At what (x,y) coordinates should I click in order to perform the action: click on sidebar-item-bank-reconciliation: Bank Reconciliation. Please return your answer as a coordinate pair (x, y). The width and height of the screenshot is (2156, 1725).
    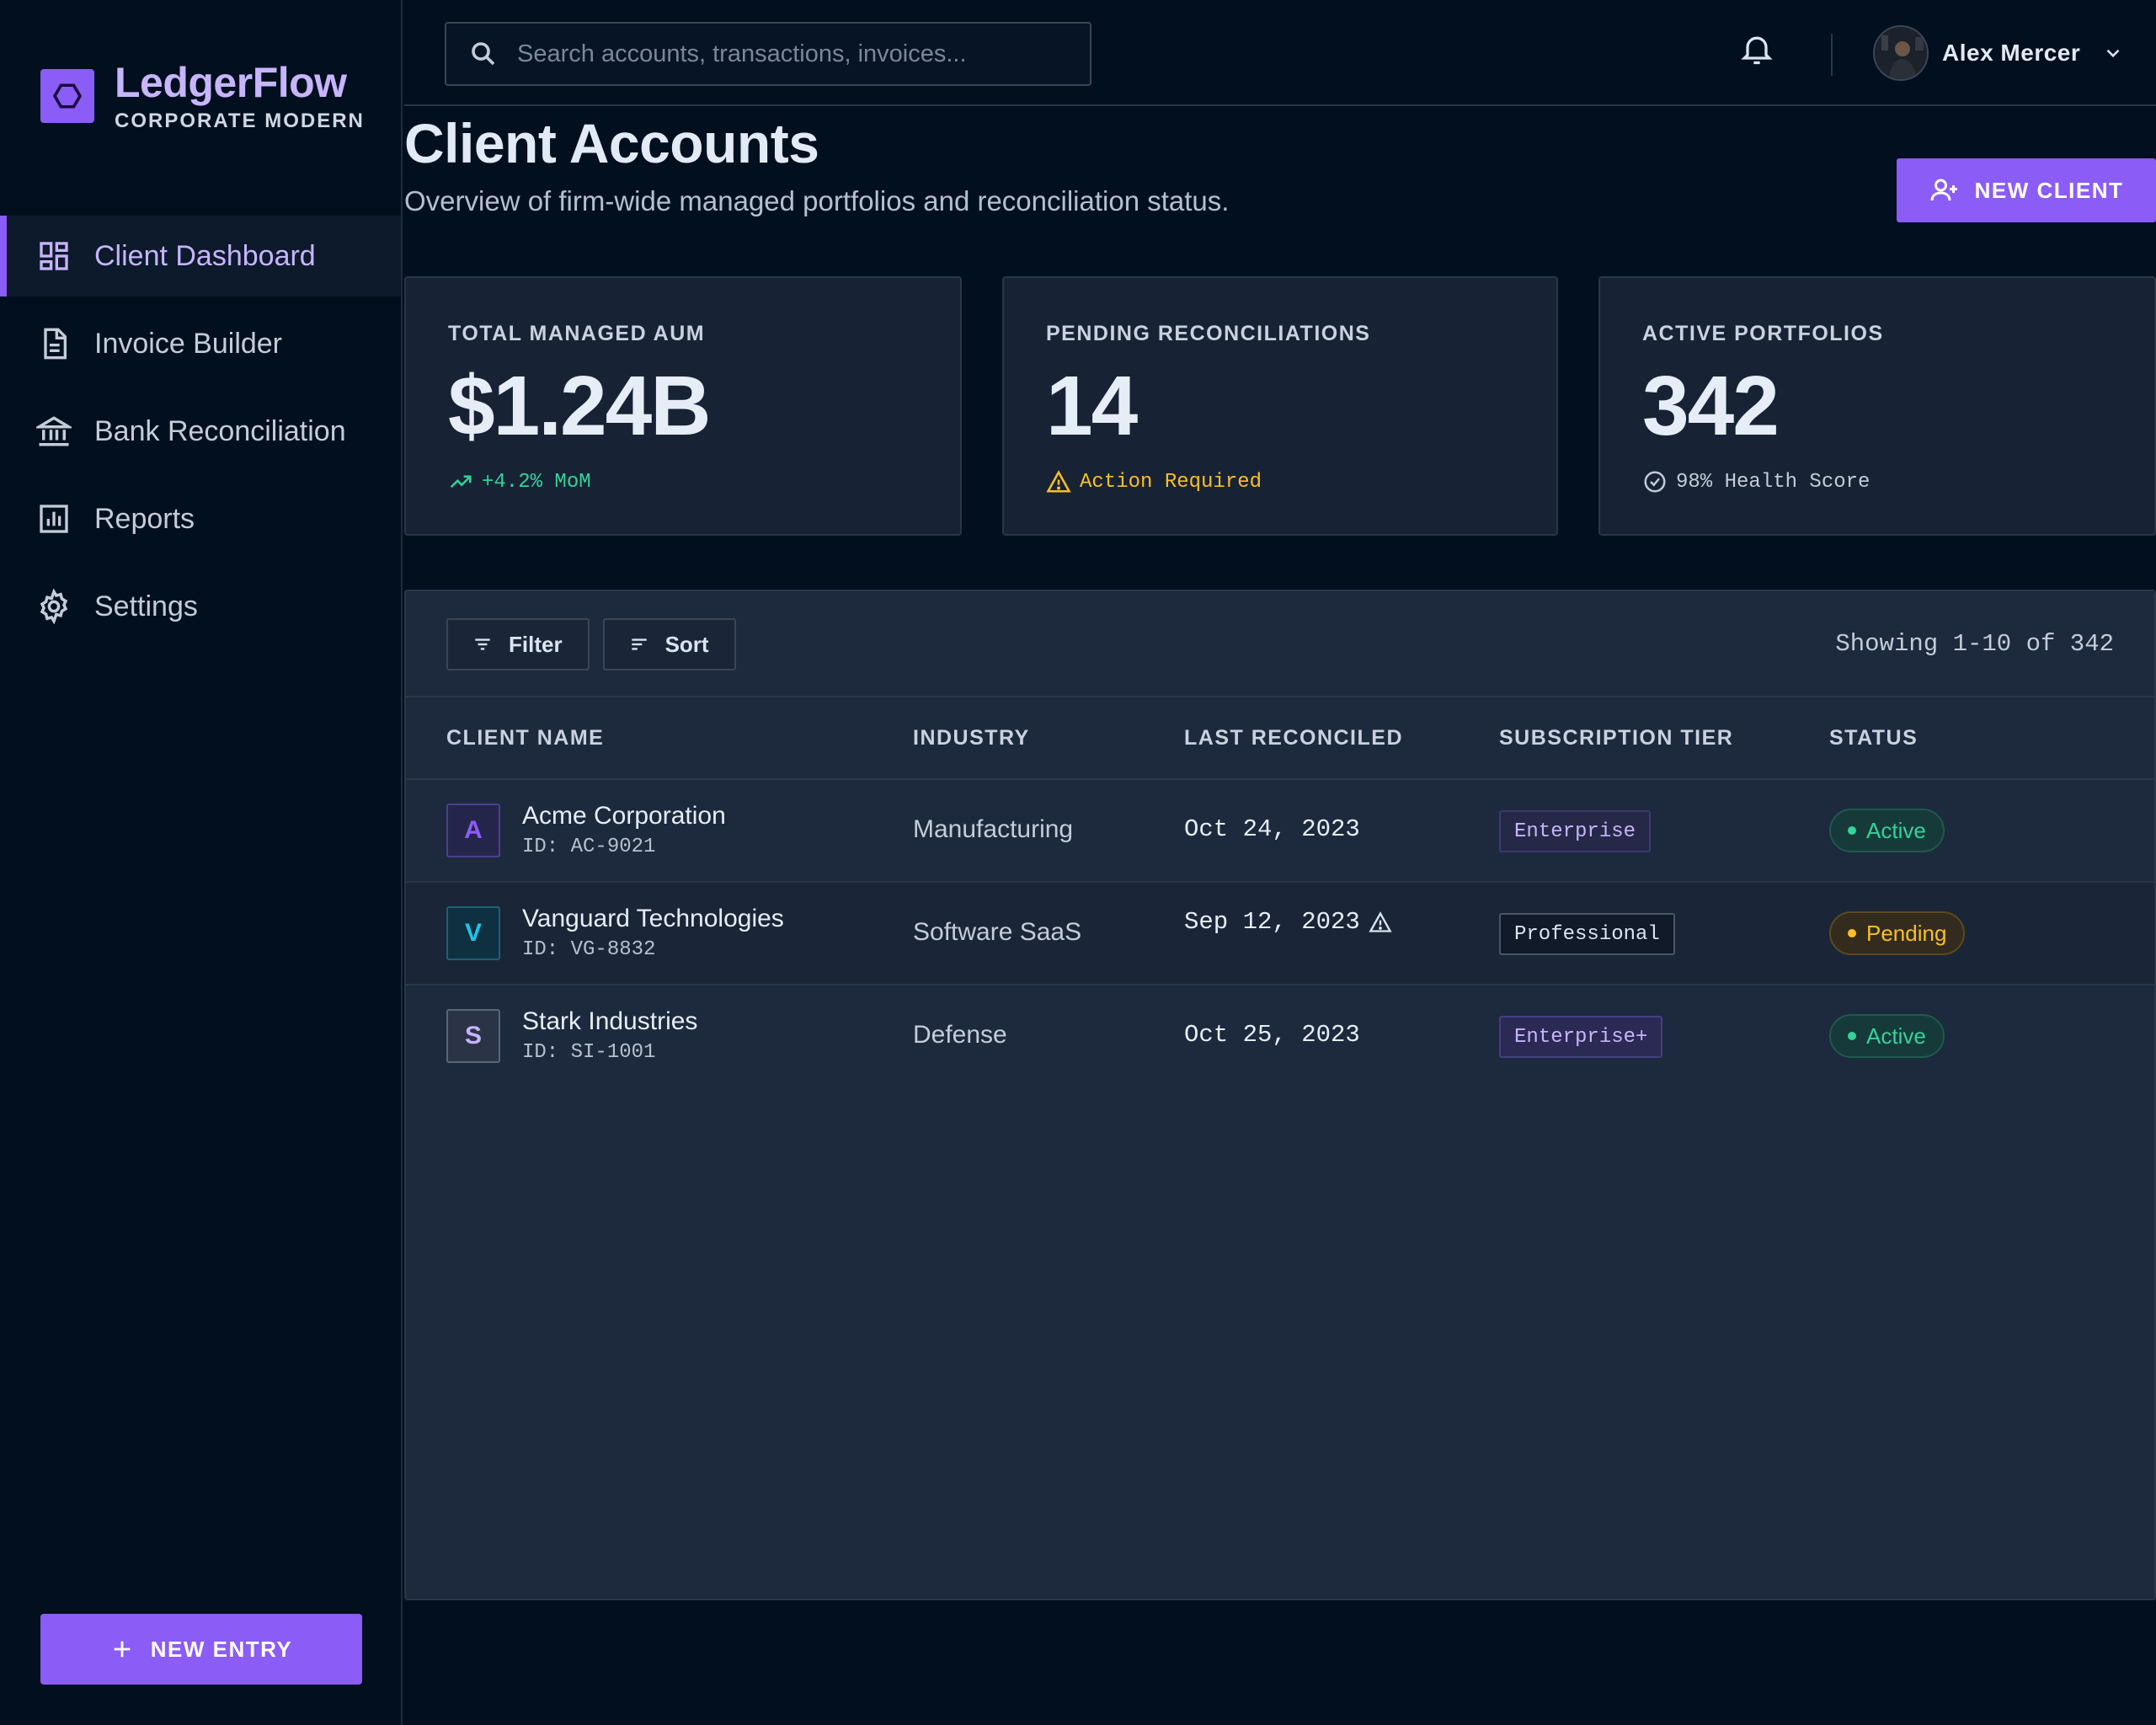
    Looking at the image, I should click on (200, 431).